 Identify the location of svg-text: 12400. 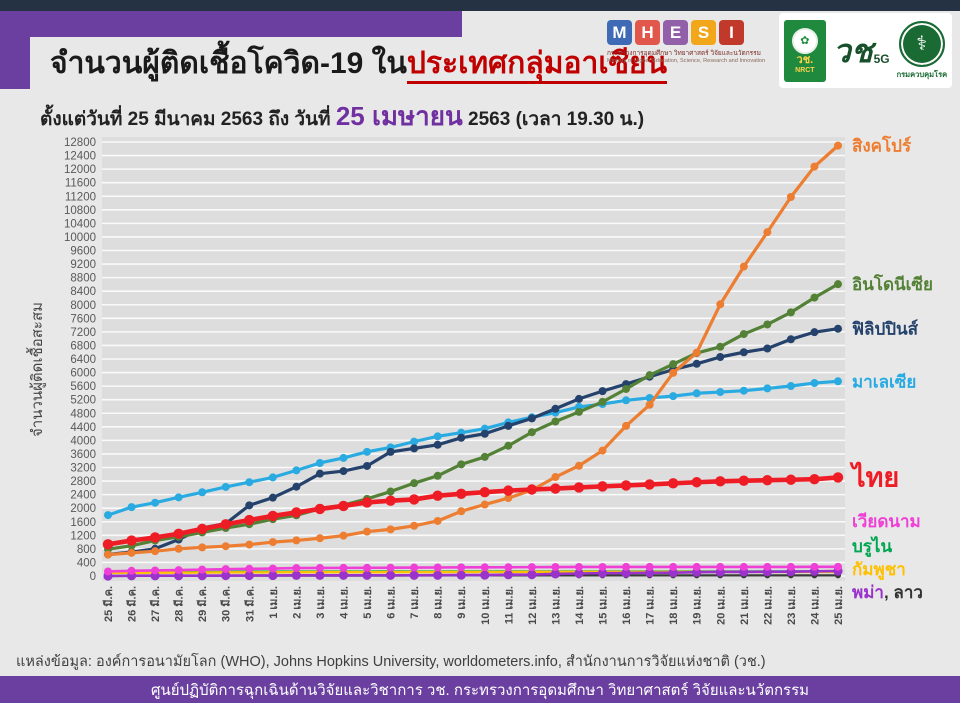
(80, 157).